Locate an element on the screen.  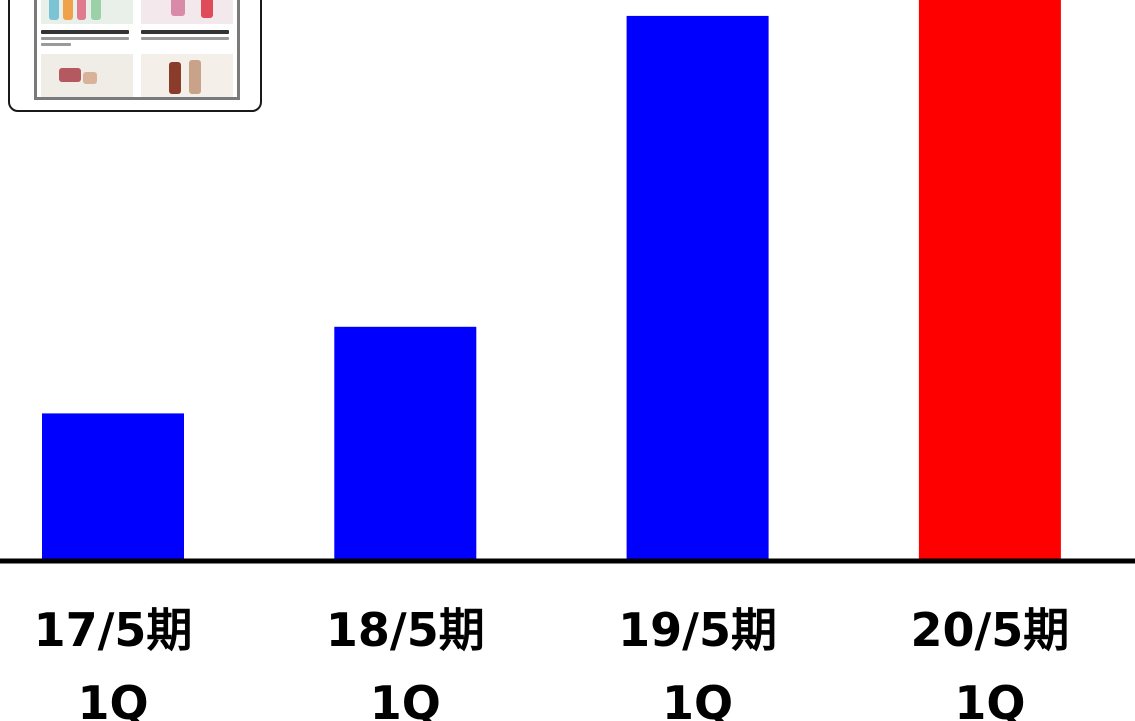
x-tick-label: 19/5期 is located at coordinates (697, 630).